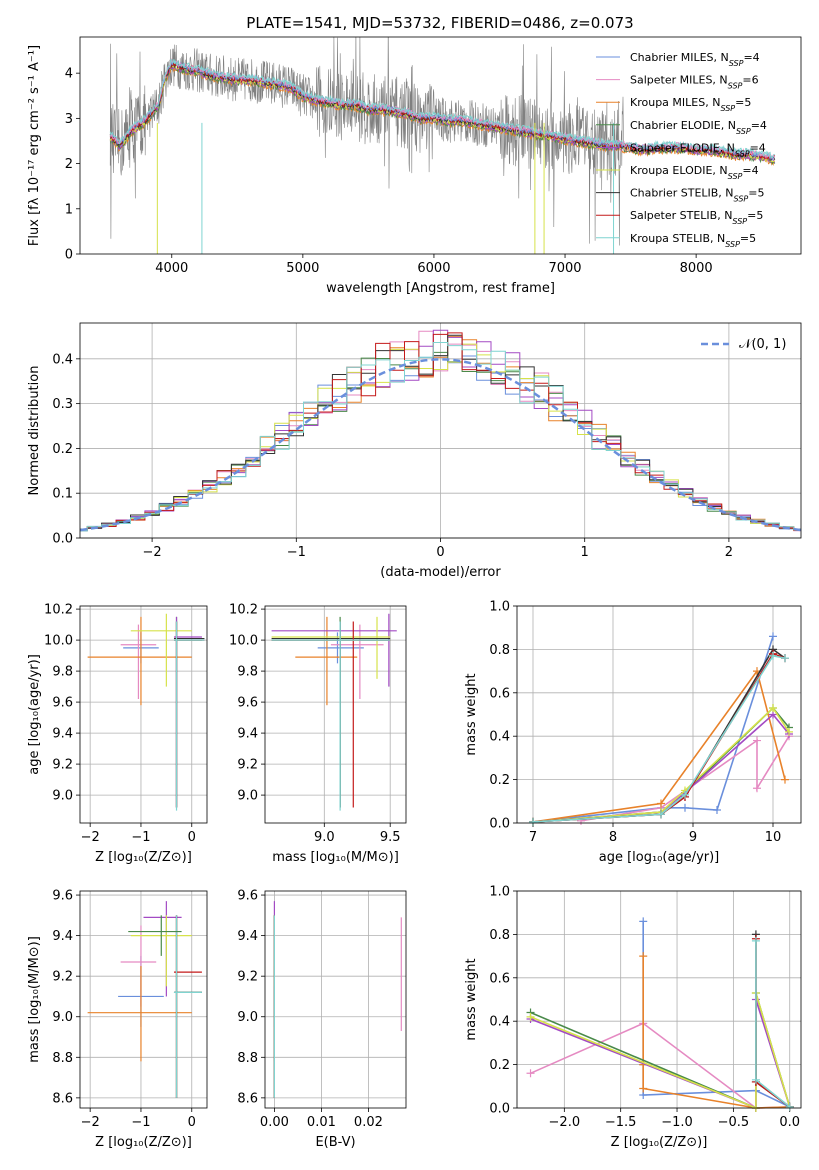  What do you see at coordinates (693, 240) in the screenshot?
I see `legend-entry-kroupa_stelib: Kroupa STELIB, NSSP=5` at bounding box center [693, 240].